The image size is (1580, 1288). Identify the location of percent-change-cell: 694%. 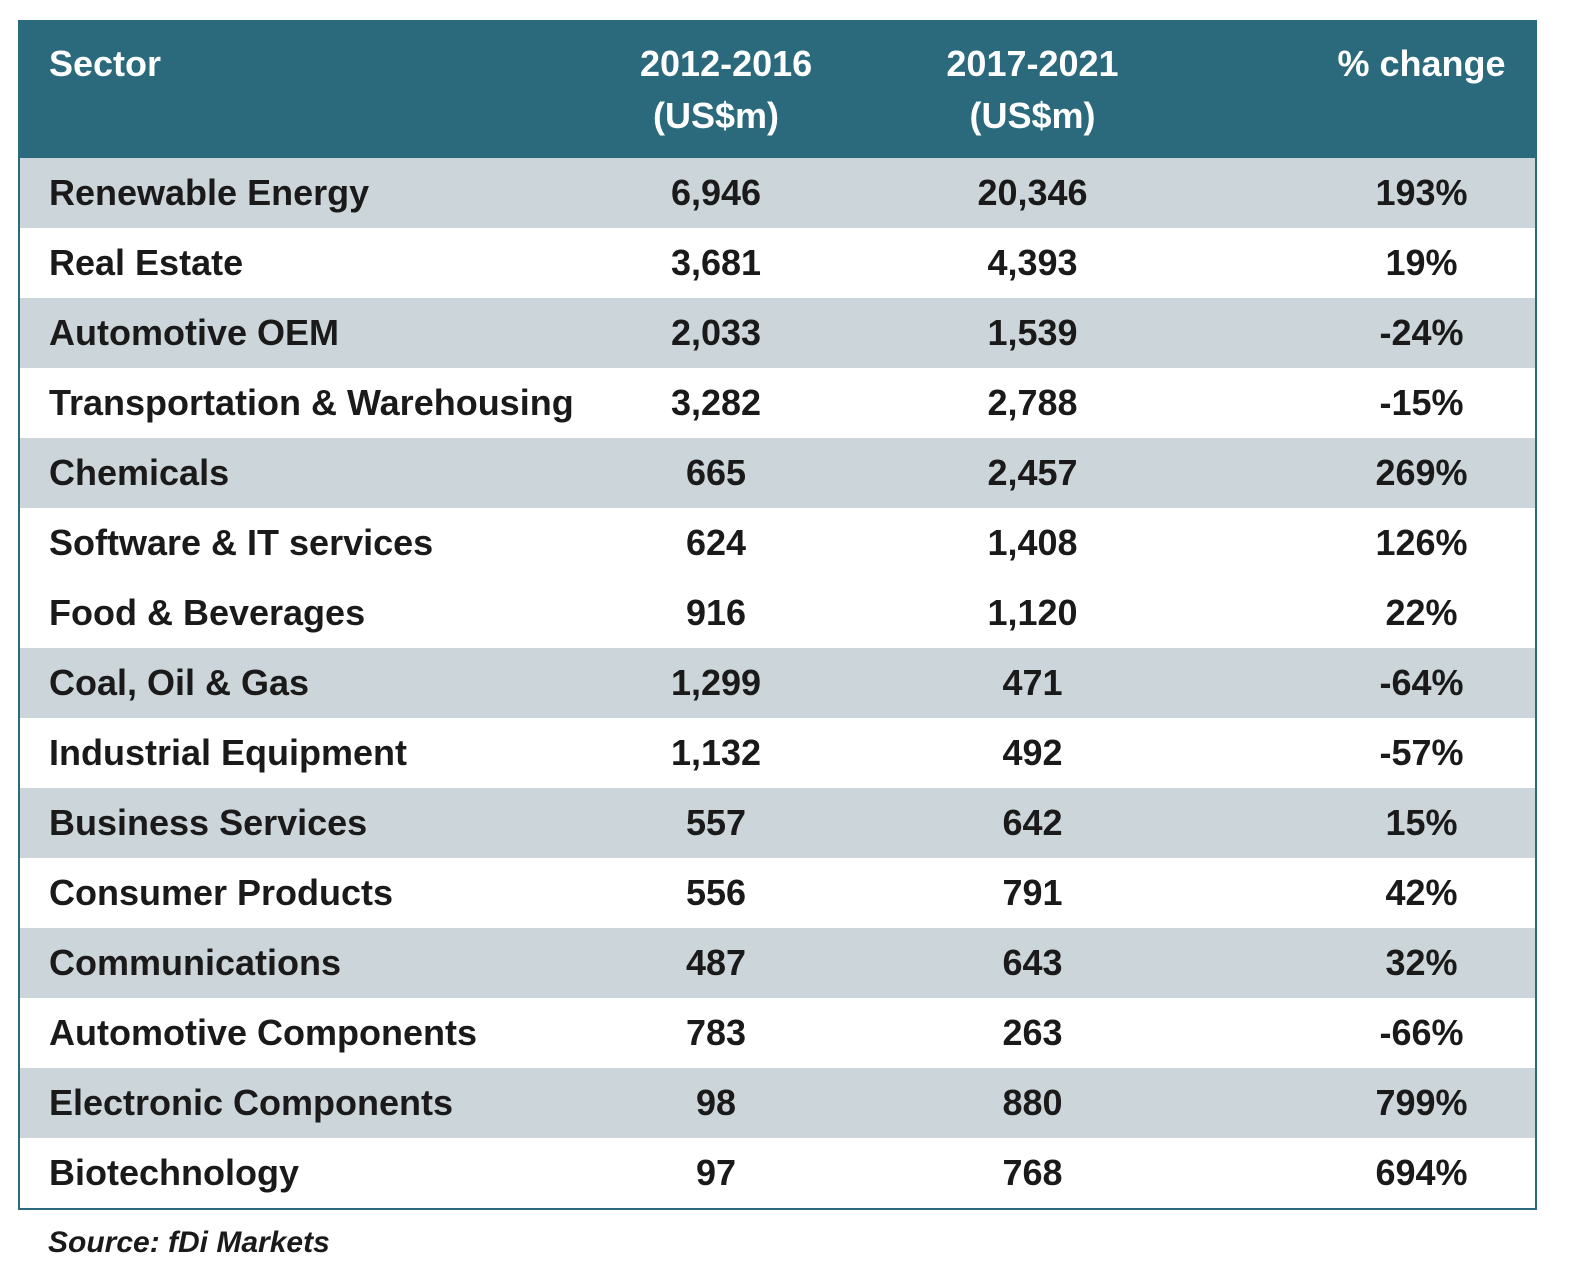
(1421, 1172).